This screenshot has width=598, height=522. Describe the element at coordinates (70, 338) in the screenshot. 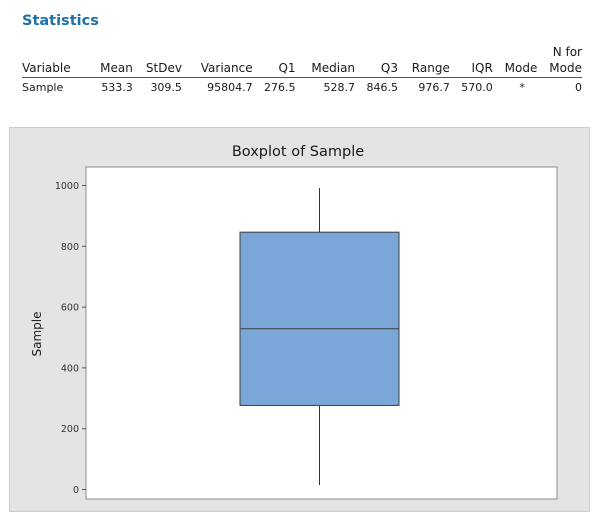

I see `y-axis: 0 200 400 600 800 1000` at that location.